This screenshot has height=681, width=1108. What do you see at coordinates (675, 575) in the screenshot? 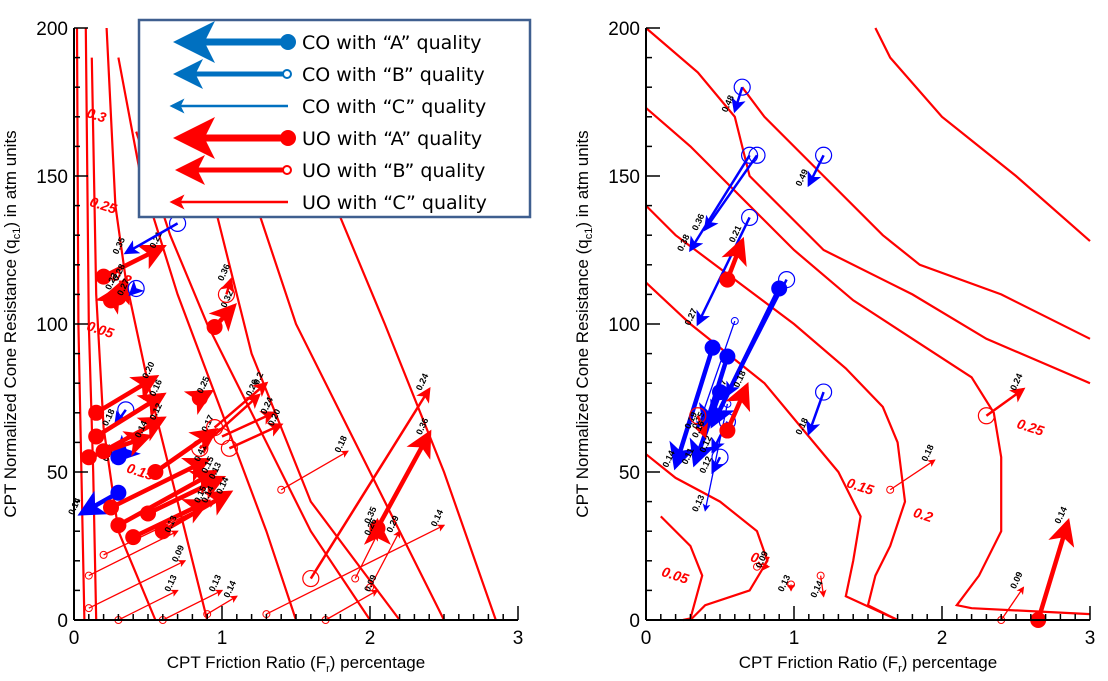
I see `contour-label: 0.05` at bounding box center [675, 575].